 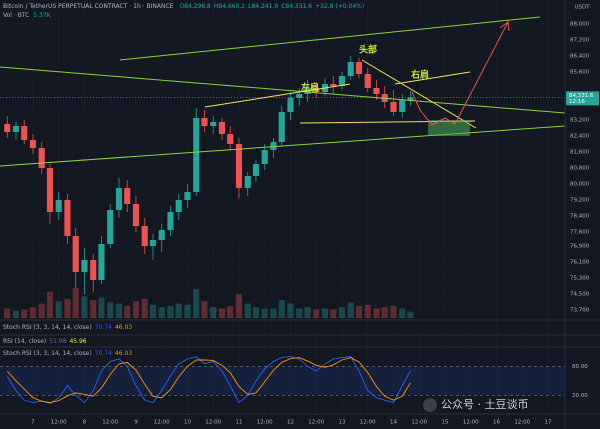 What do you see at coordinates (296, 6) in the screenshot?
I see `ohlc: C84,331.6` at bounding box center [296, 6].